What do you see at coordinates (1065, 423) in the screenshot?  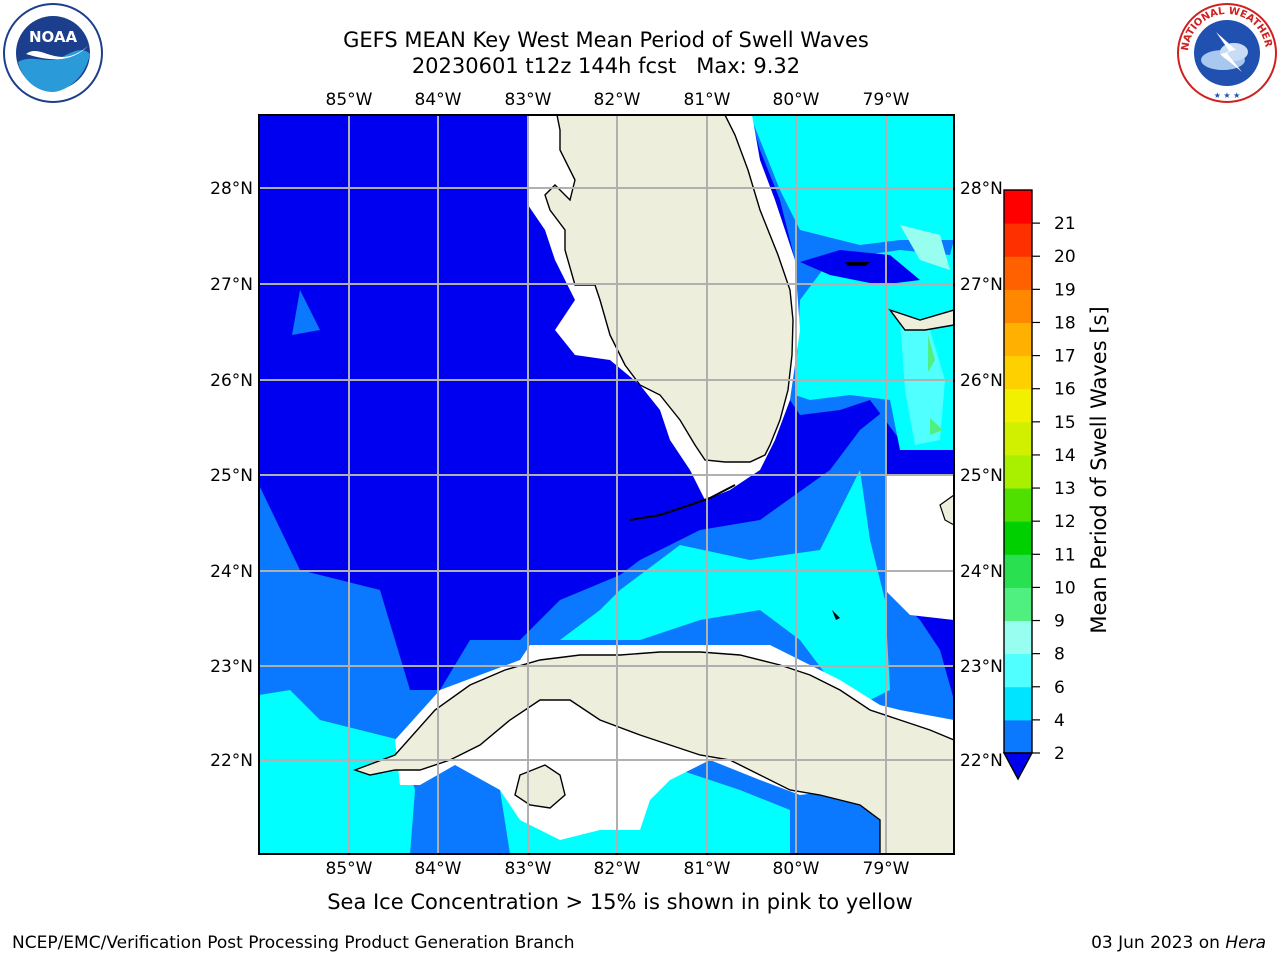 I see `colorbar-tick-label: 15` at bounding box center [1065, 423].